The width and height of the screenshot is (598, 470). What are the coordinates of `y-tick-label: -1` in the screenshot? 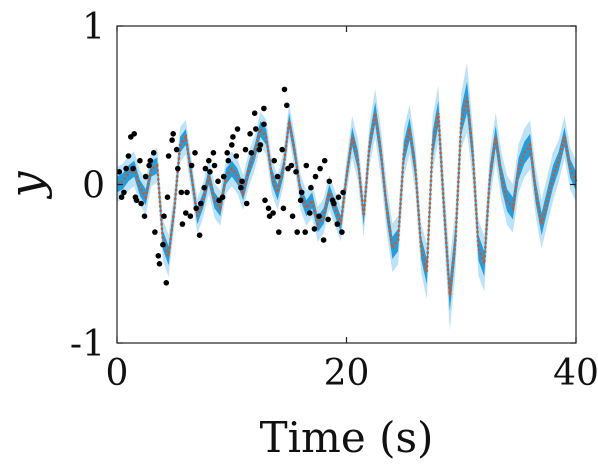 It's located at (87, 344).